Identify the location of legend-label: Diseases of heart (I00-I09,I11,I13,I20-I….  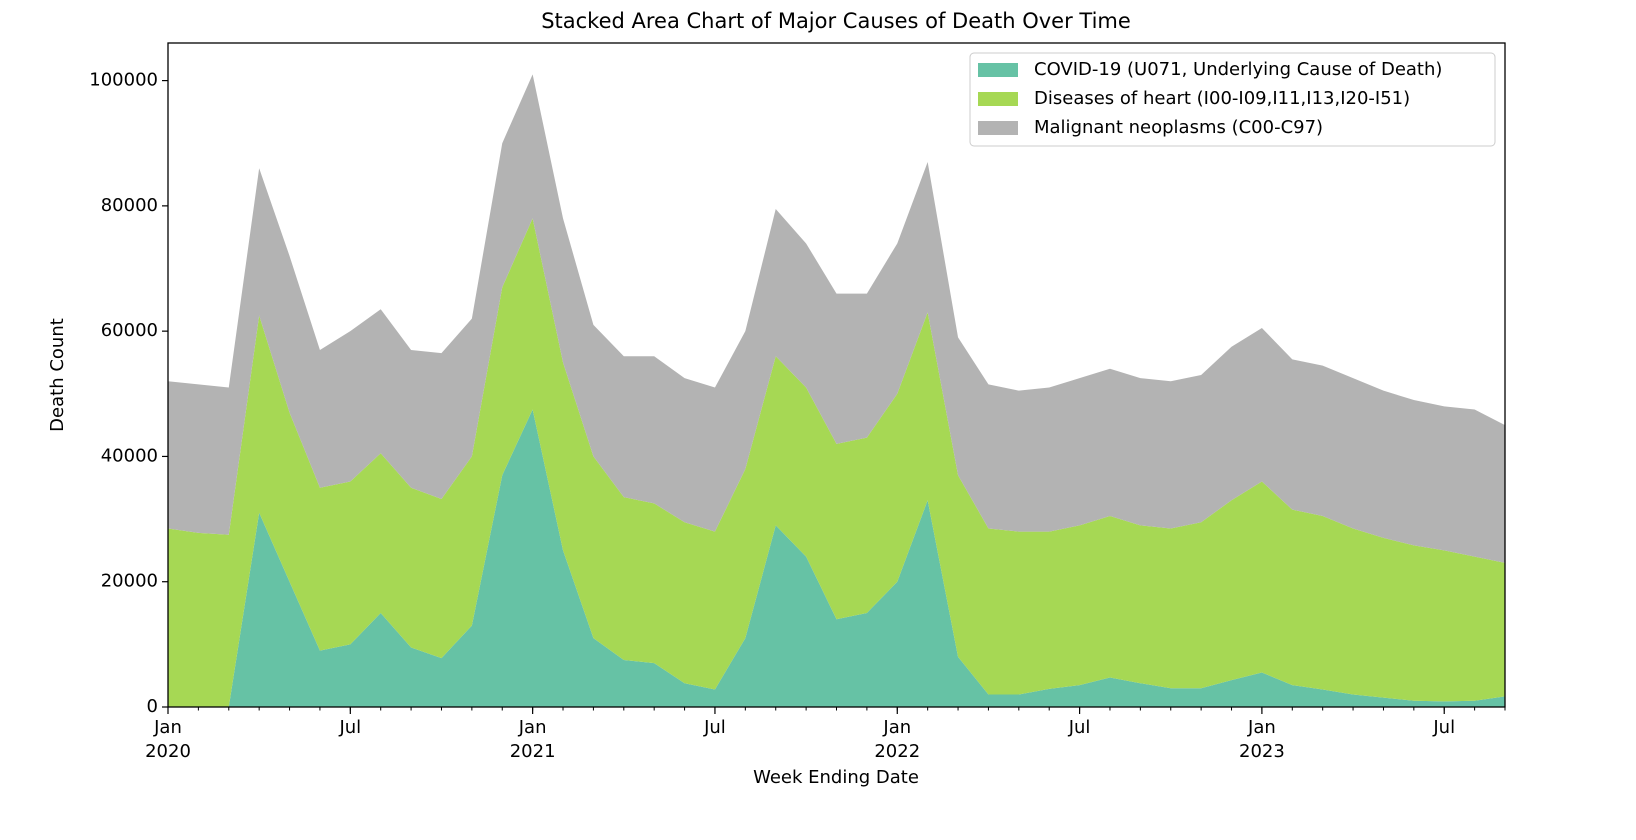
(1222, 98).